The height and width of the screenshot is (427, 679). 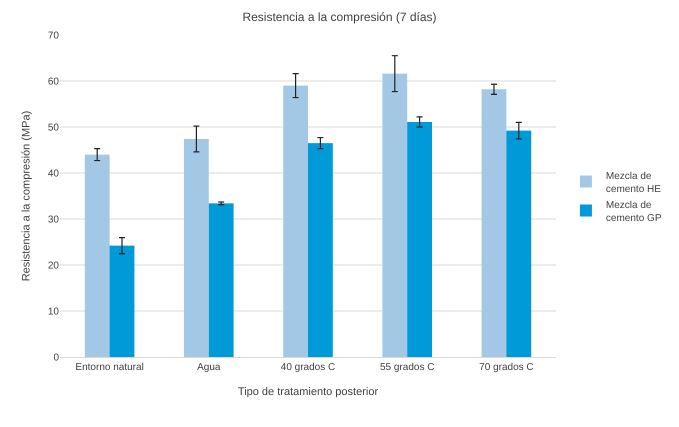 What do you see at coordinates (506, 367) in the screenshot?
I see `x-tick-label: 70 grados C` at bounding box center [506, 367].